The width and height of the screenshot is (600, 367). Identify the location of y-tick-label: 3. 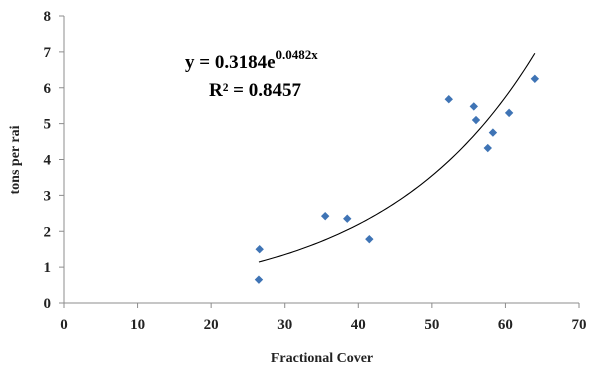
(48, 196).